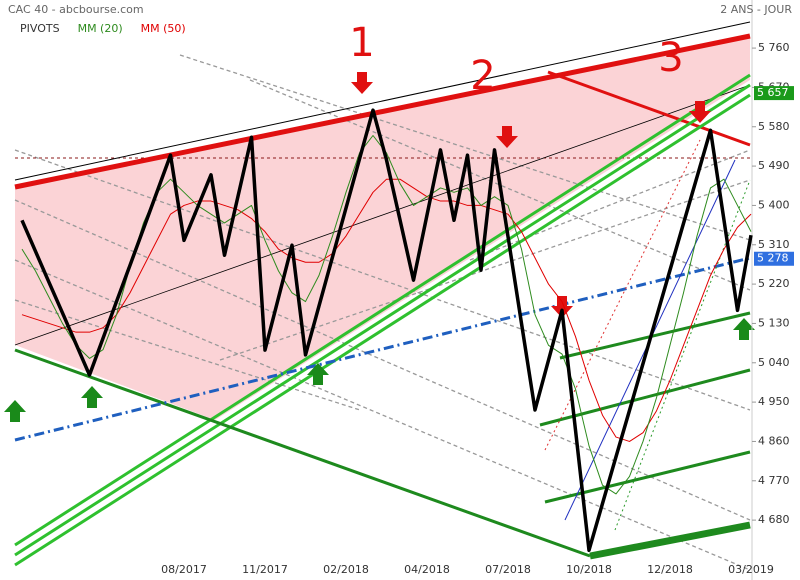 Image resolution: width=800 pixels, height=580 pixels. I want to click on x-tick-label: 11/2017, so click(265, 569).